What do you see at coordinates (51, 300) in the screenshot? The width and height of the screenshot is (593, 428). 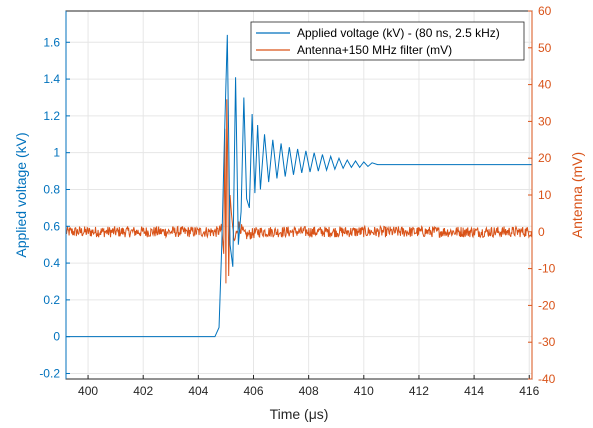 I see `left-y-tick-label: 0.2` at bounding box center [51, 300].